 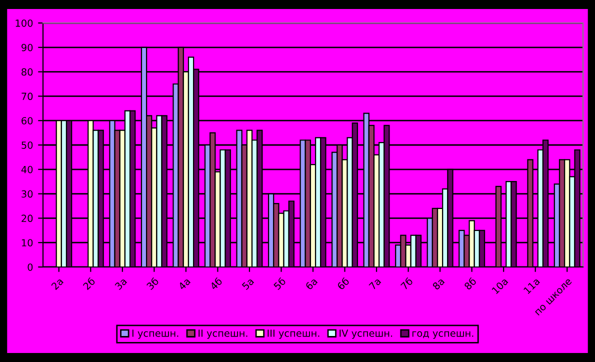 I want to click on y-tick-label: 40, so click(x=27, y=170).